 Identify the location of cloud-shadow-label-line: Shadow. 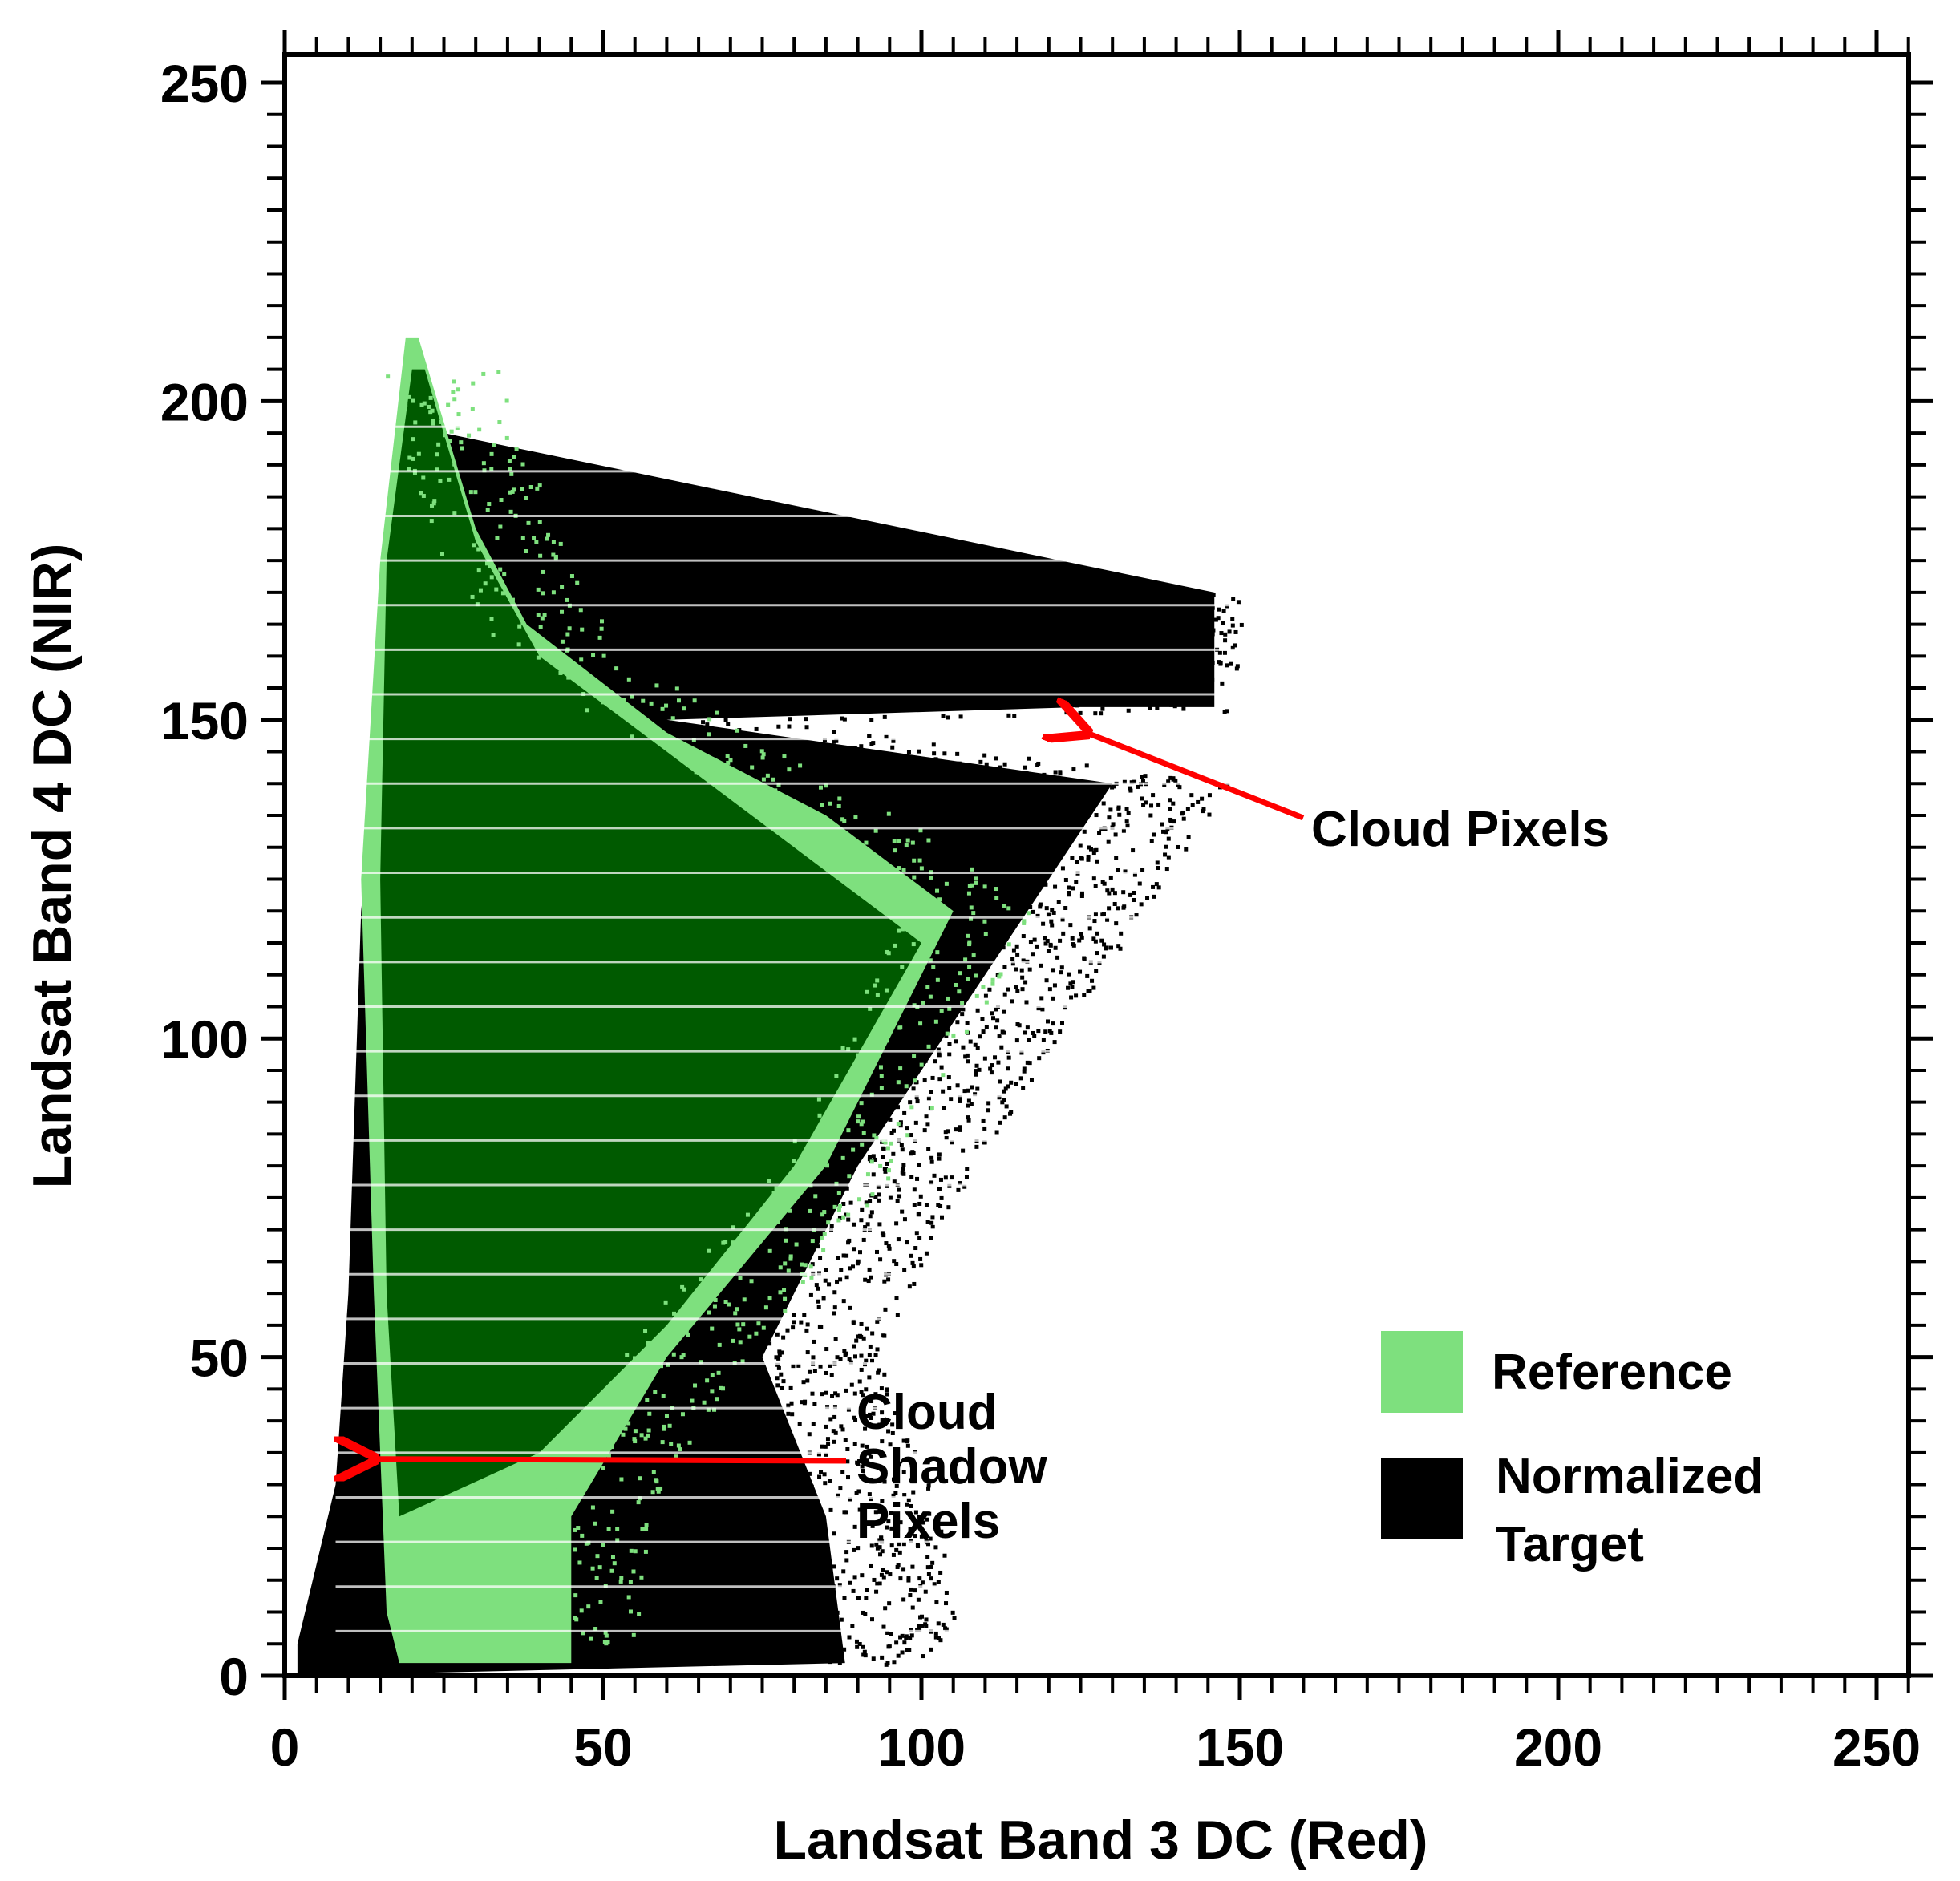
(951, 1467).